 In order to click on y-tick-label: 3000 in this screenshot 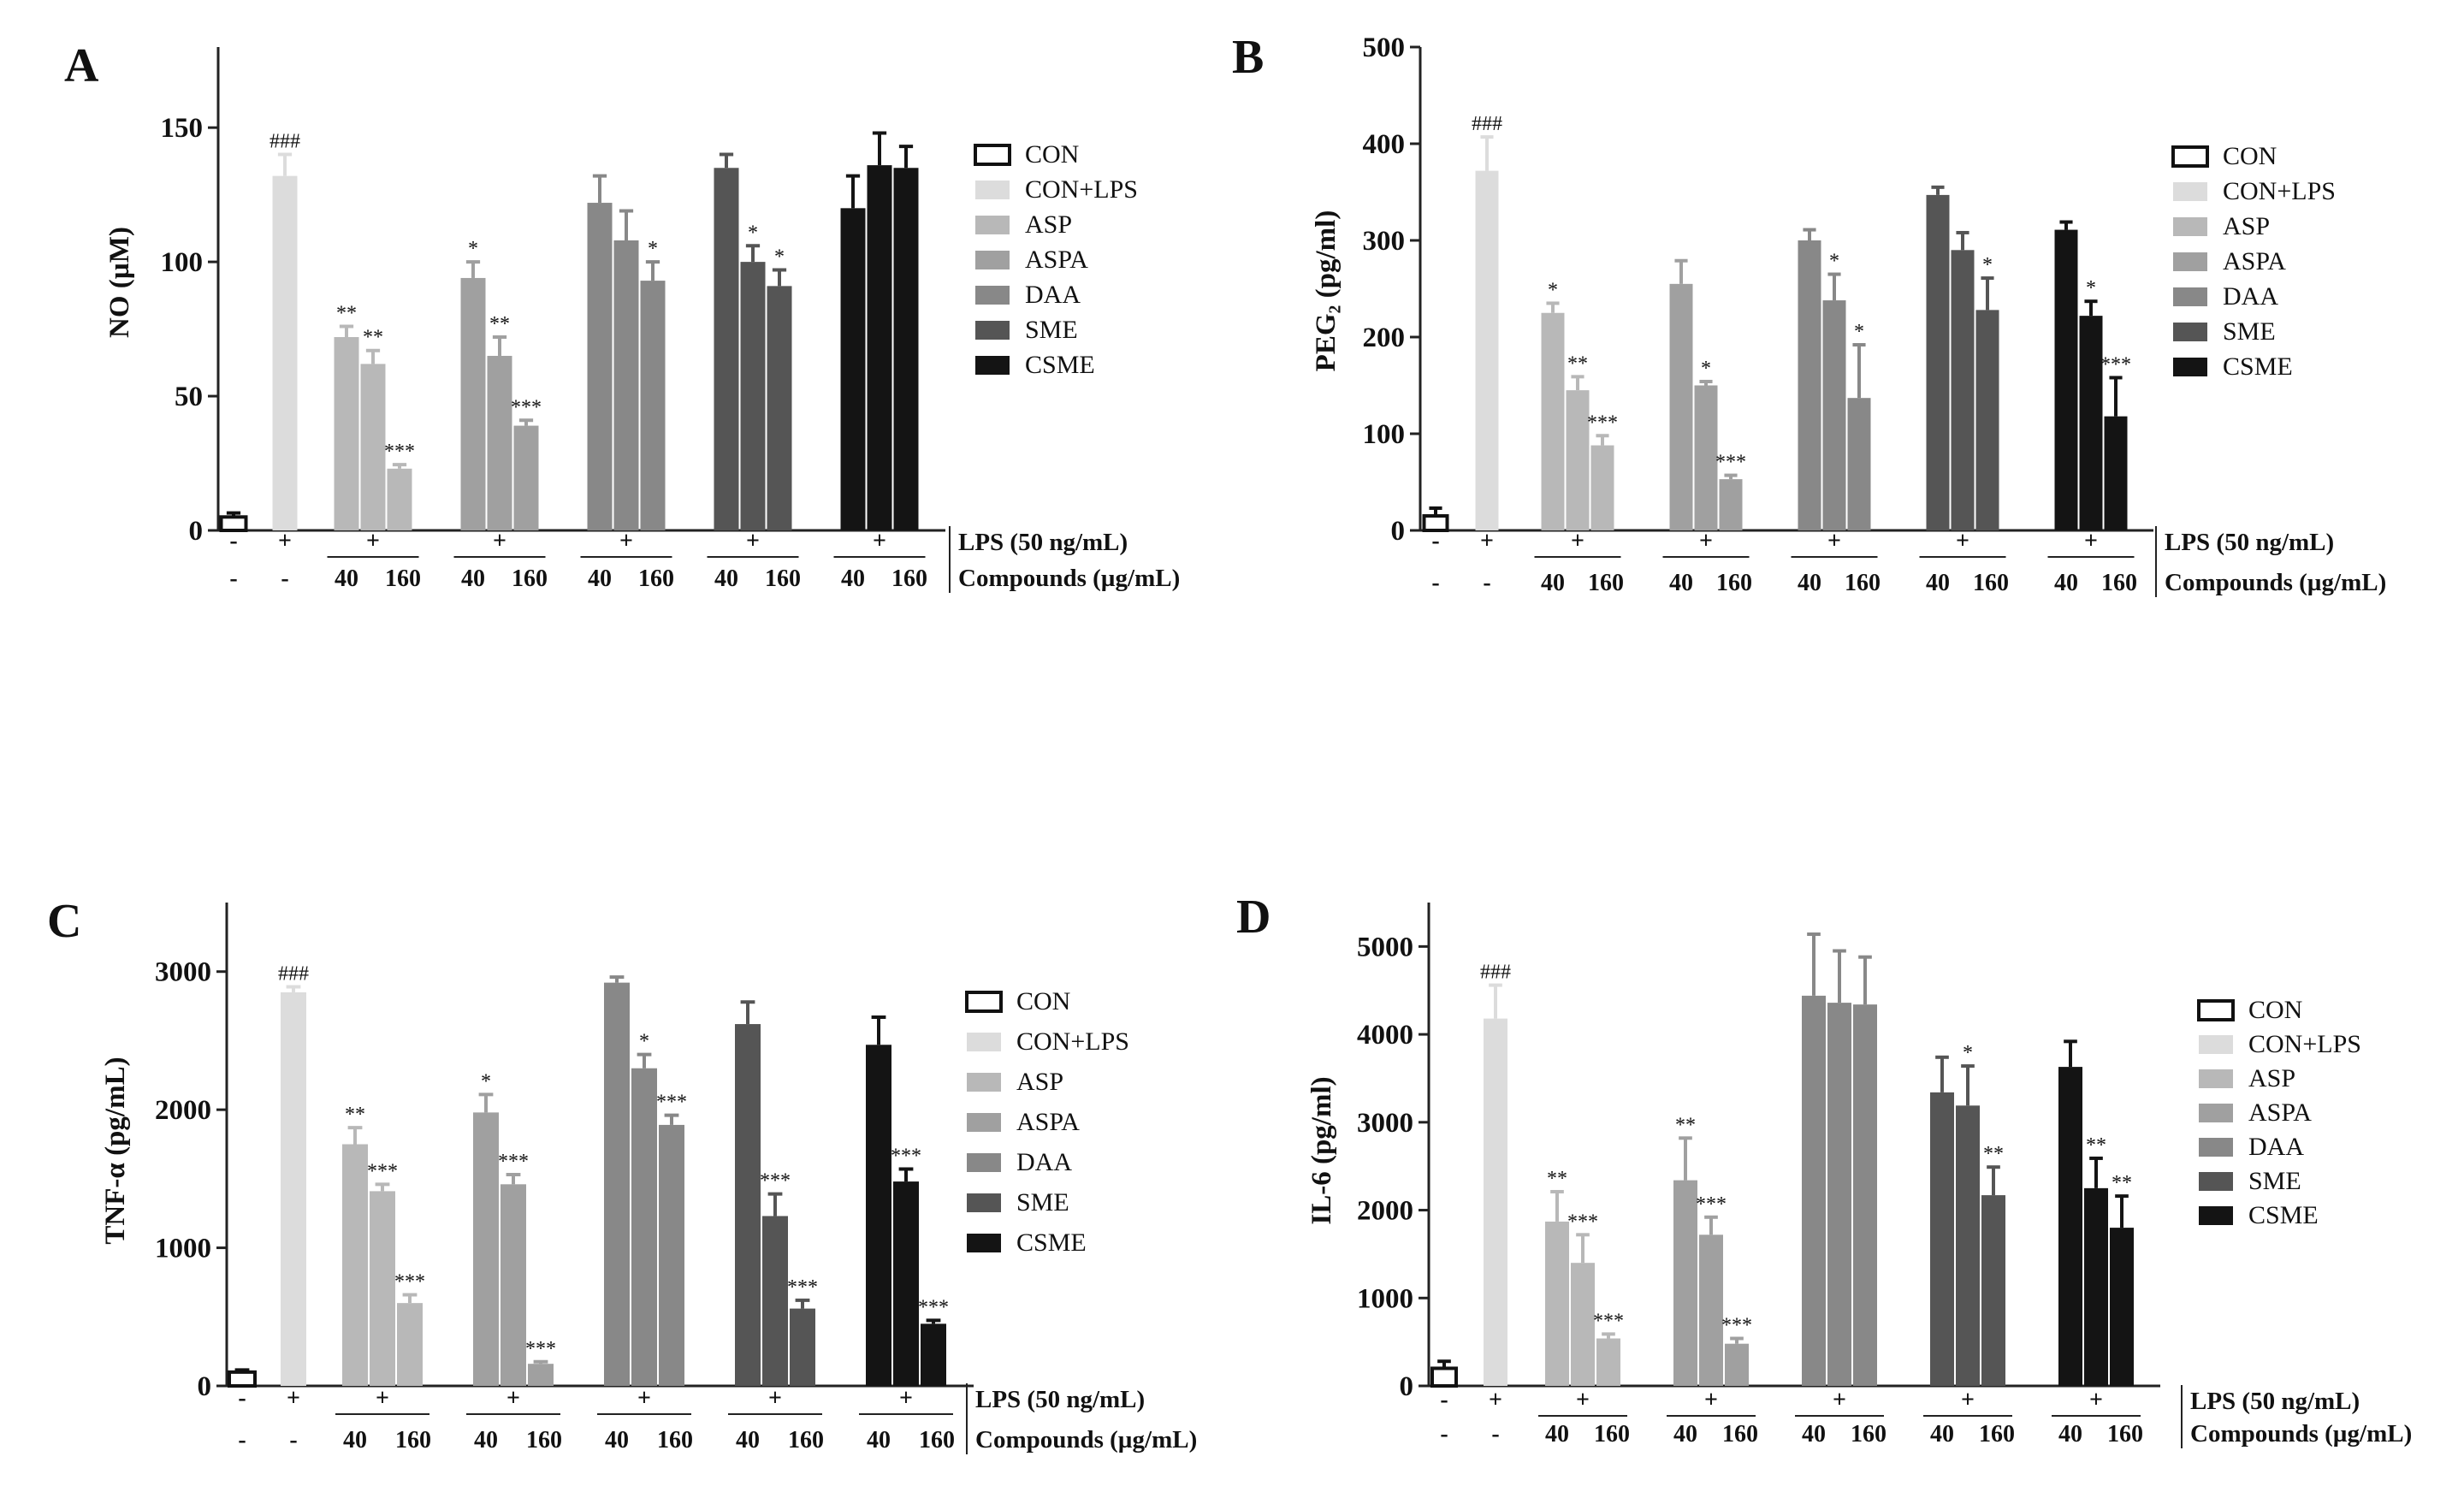, I will do `click(1385, 1123)`.